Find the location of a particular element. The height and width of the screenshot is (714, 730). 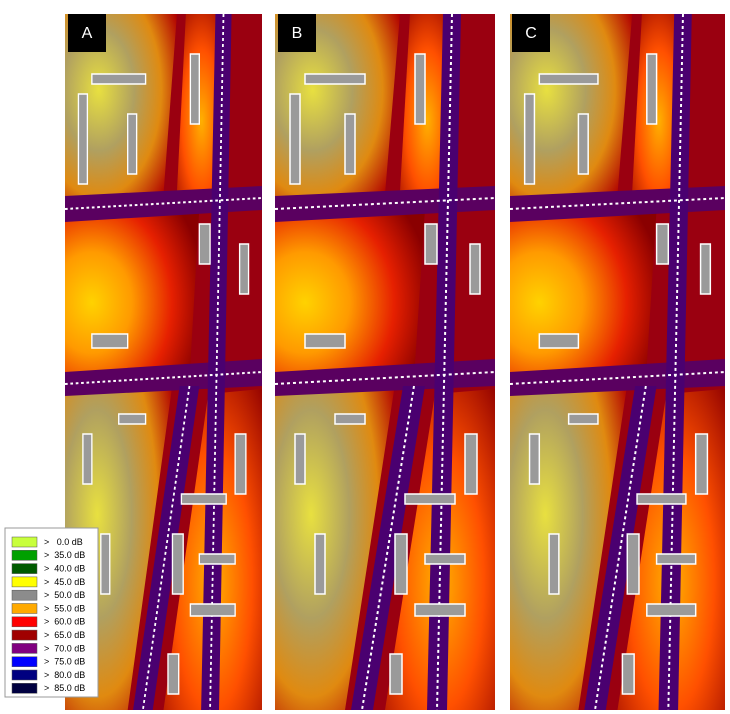

legend-label: > 65.0 dB is located at coordinates (64, 635).